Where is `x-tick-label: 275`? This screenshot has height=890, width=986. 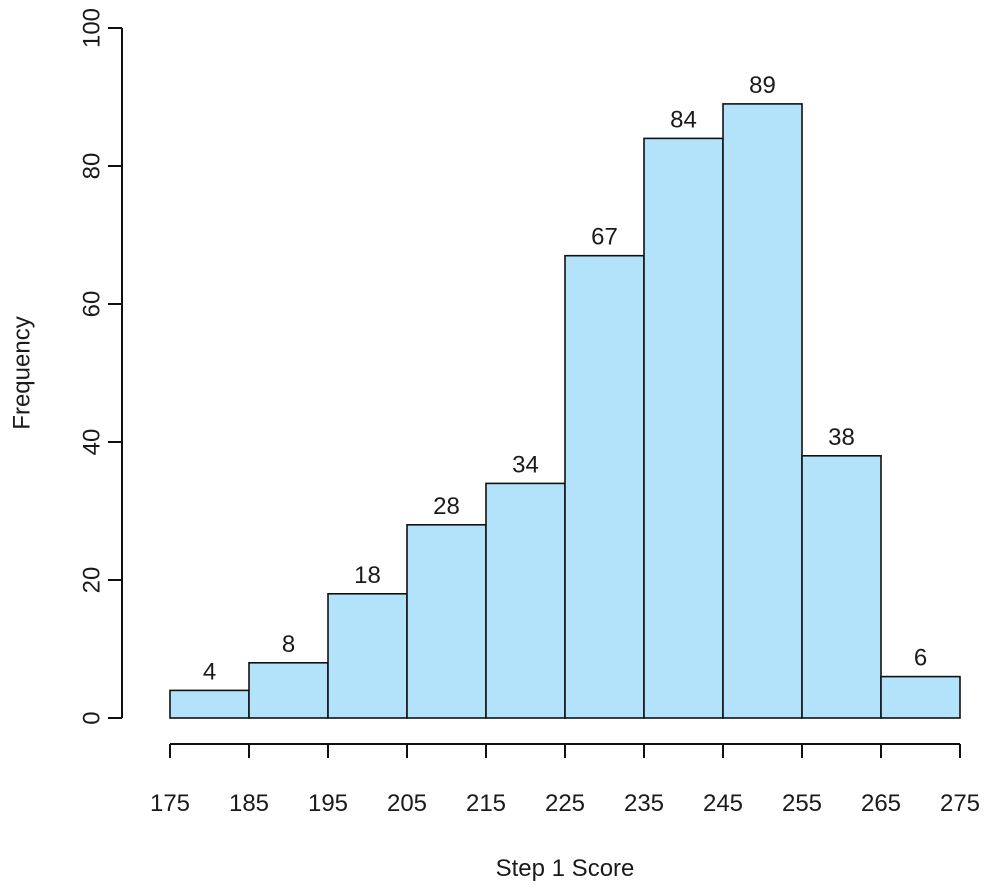 x-tick-label: 275 is located at coordinates (960, 803).